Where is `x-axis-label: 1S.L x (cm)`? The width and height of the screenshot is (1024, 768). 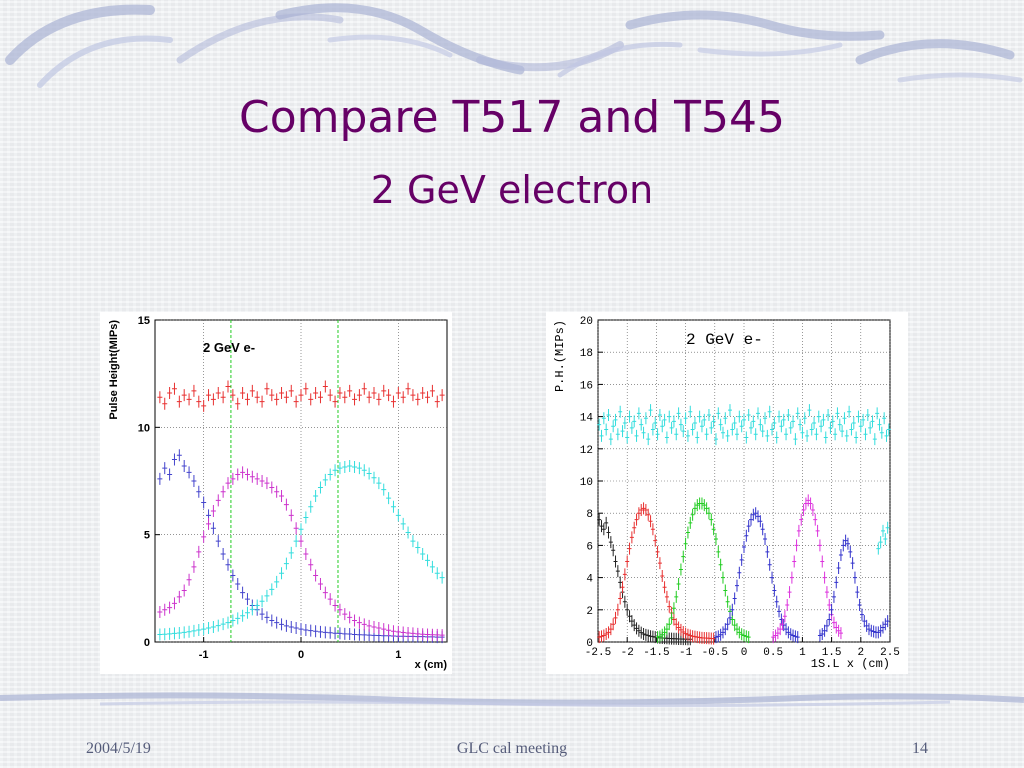
x-axis-label: 1S.L x (cm) is located at coordinates (850, 664).